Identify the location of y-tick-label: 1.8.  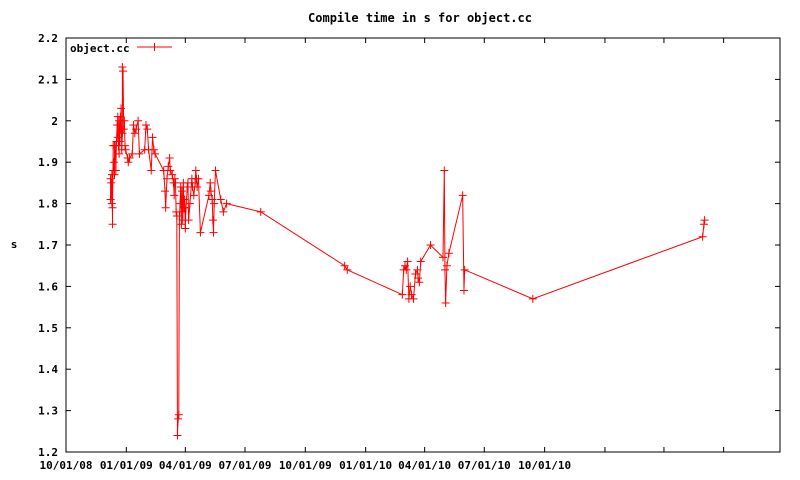
(48, 204).